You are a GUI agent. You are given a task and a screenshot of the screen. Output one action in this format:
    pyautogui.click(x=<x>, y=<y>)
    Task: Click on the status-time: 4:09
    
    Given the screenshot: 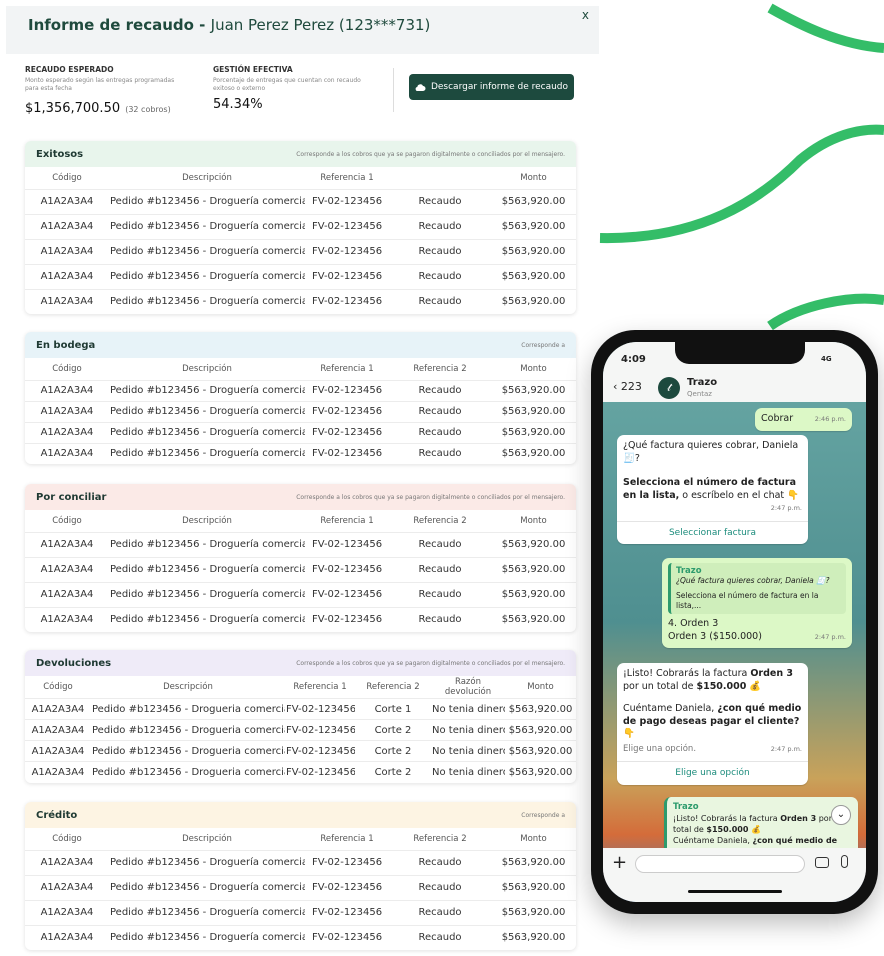 What is the action you would take?
    pyautogui.click(x=633, y=359)
    